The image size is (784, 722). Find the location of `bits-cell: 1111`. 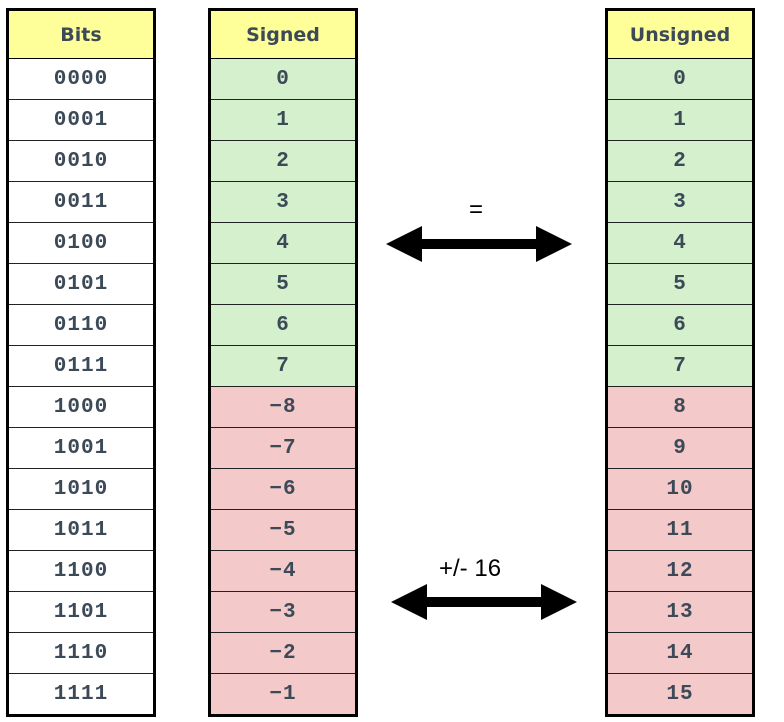

bits-cell: 1111 is located at coordinates (81, 694).